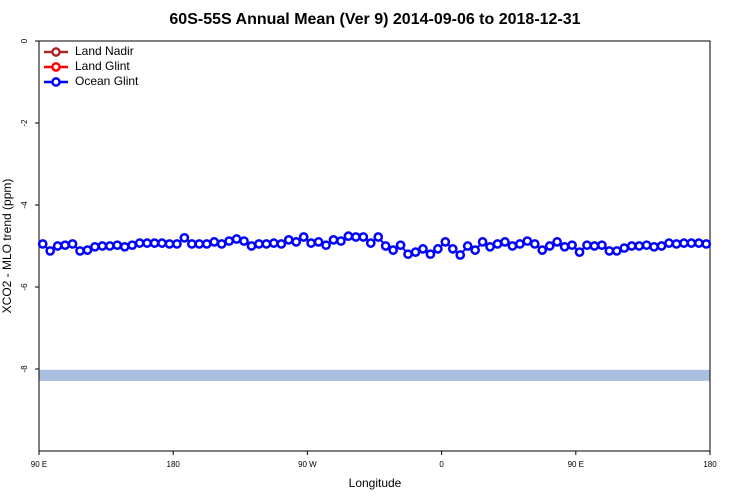 Image resolution: width=750 pixels, height=500 pixels. Describe the element at coordinates (24, 369) in the screenshot. I see `y-tick-label: -8` at that location.